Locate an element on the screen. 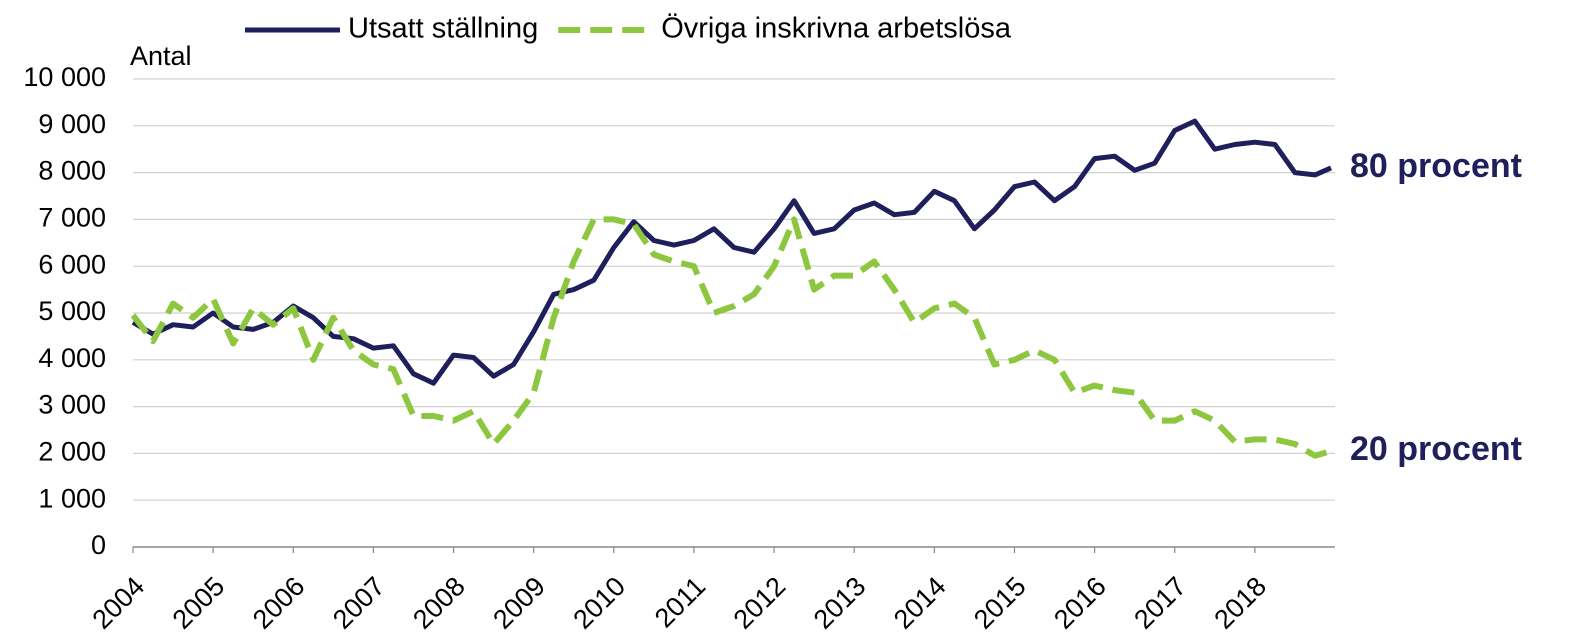 Image resolution: width=1574 pixels, height=638 pixels. x-tick-label: 2012 is located at coordinates (760, 603).